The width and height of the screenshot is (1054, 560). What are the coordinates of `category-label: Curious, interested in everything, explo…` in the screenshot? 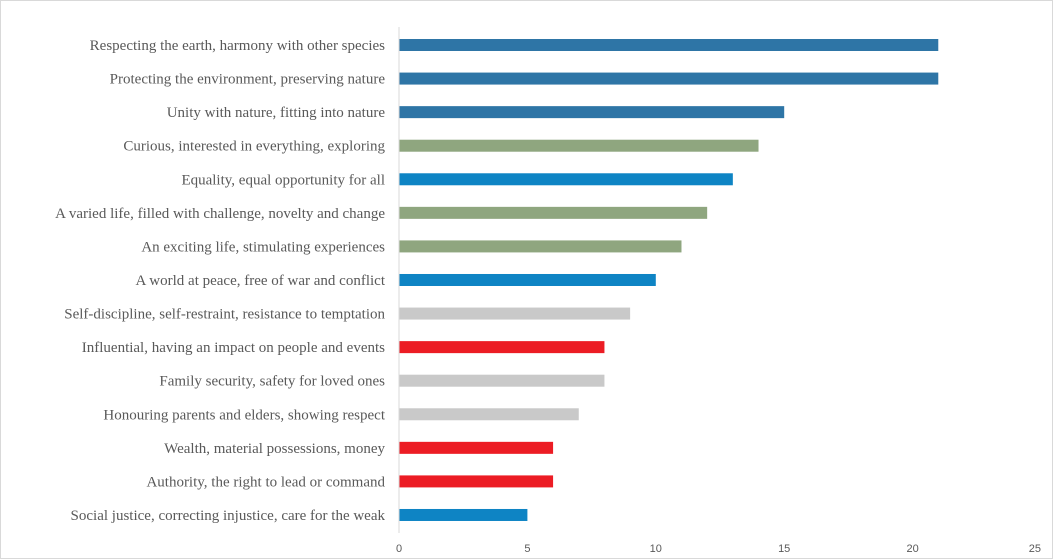 It's located at (254, 147).